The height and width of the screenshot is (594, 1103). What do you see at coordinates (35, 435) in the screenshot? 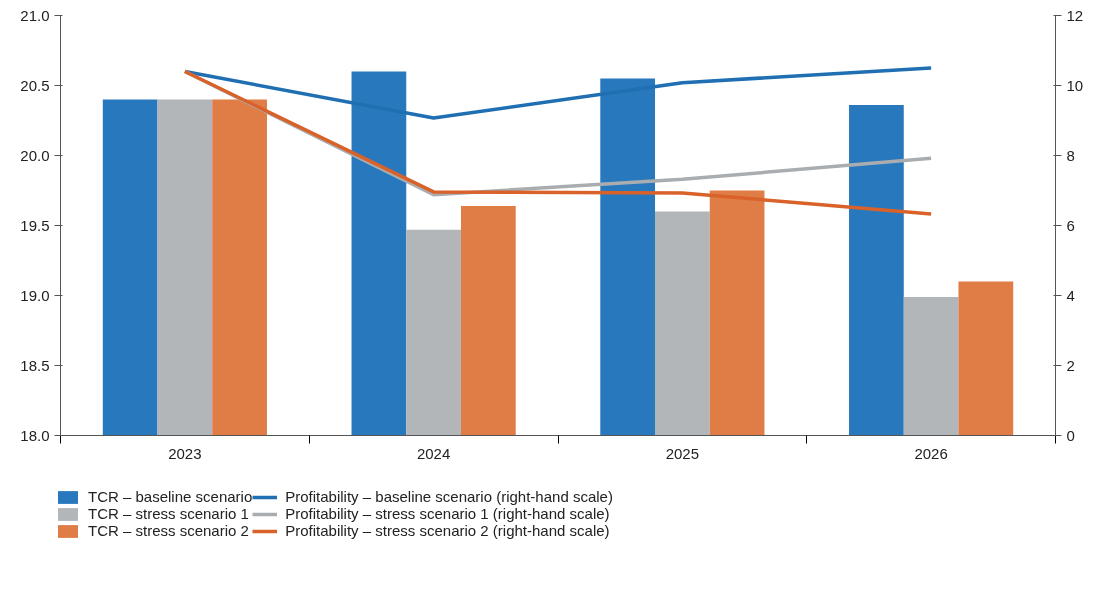
I see `y-tick-label: 18.0` at bounding box center [35, 435].